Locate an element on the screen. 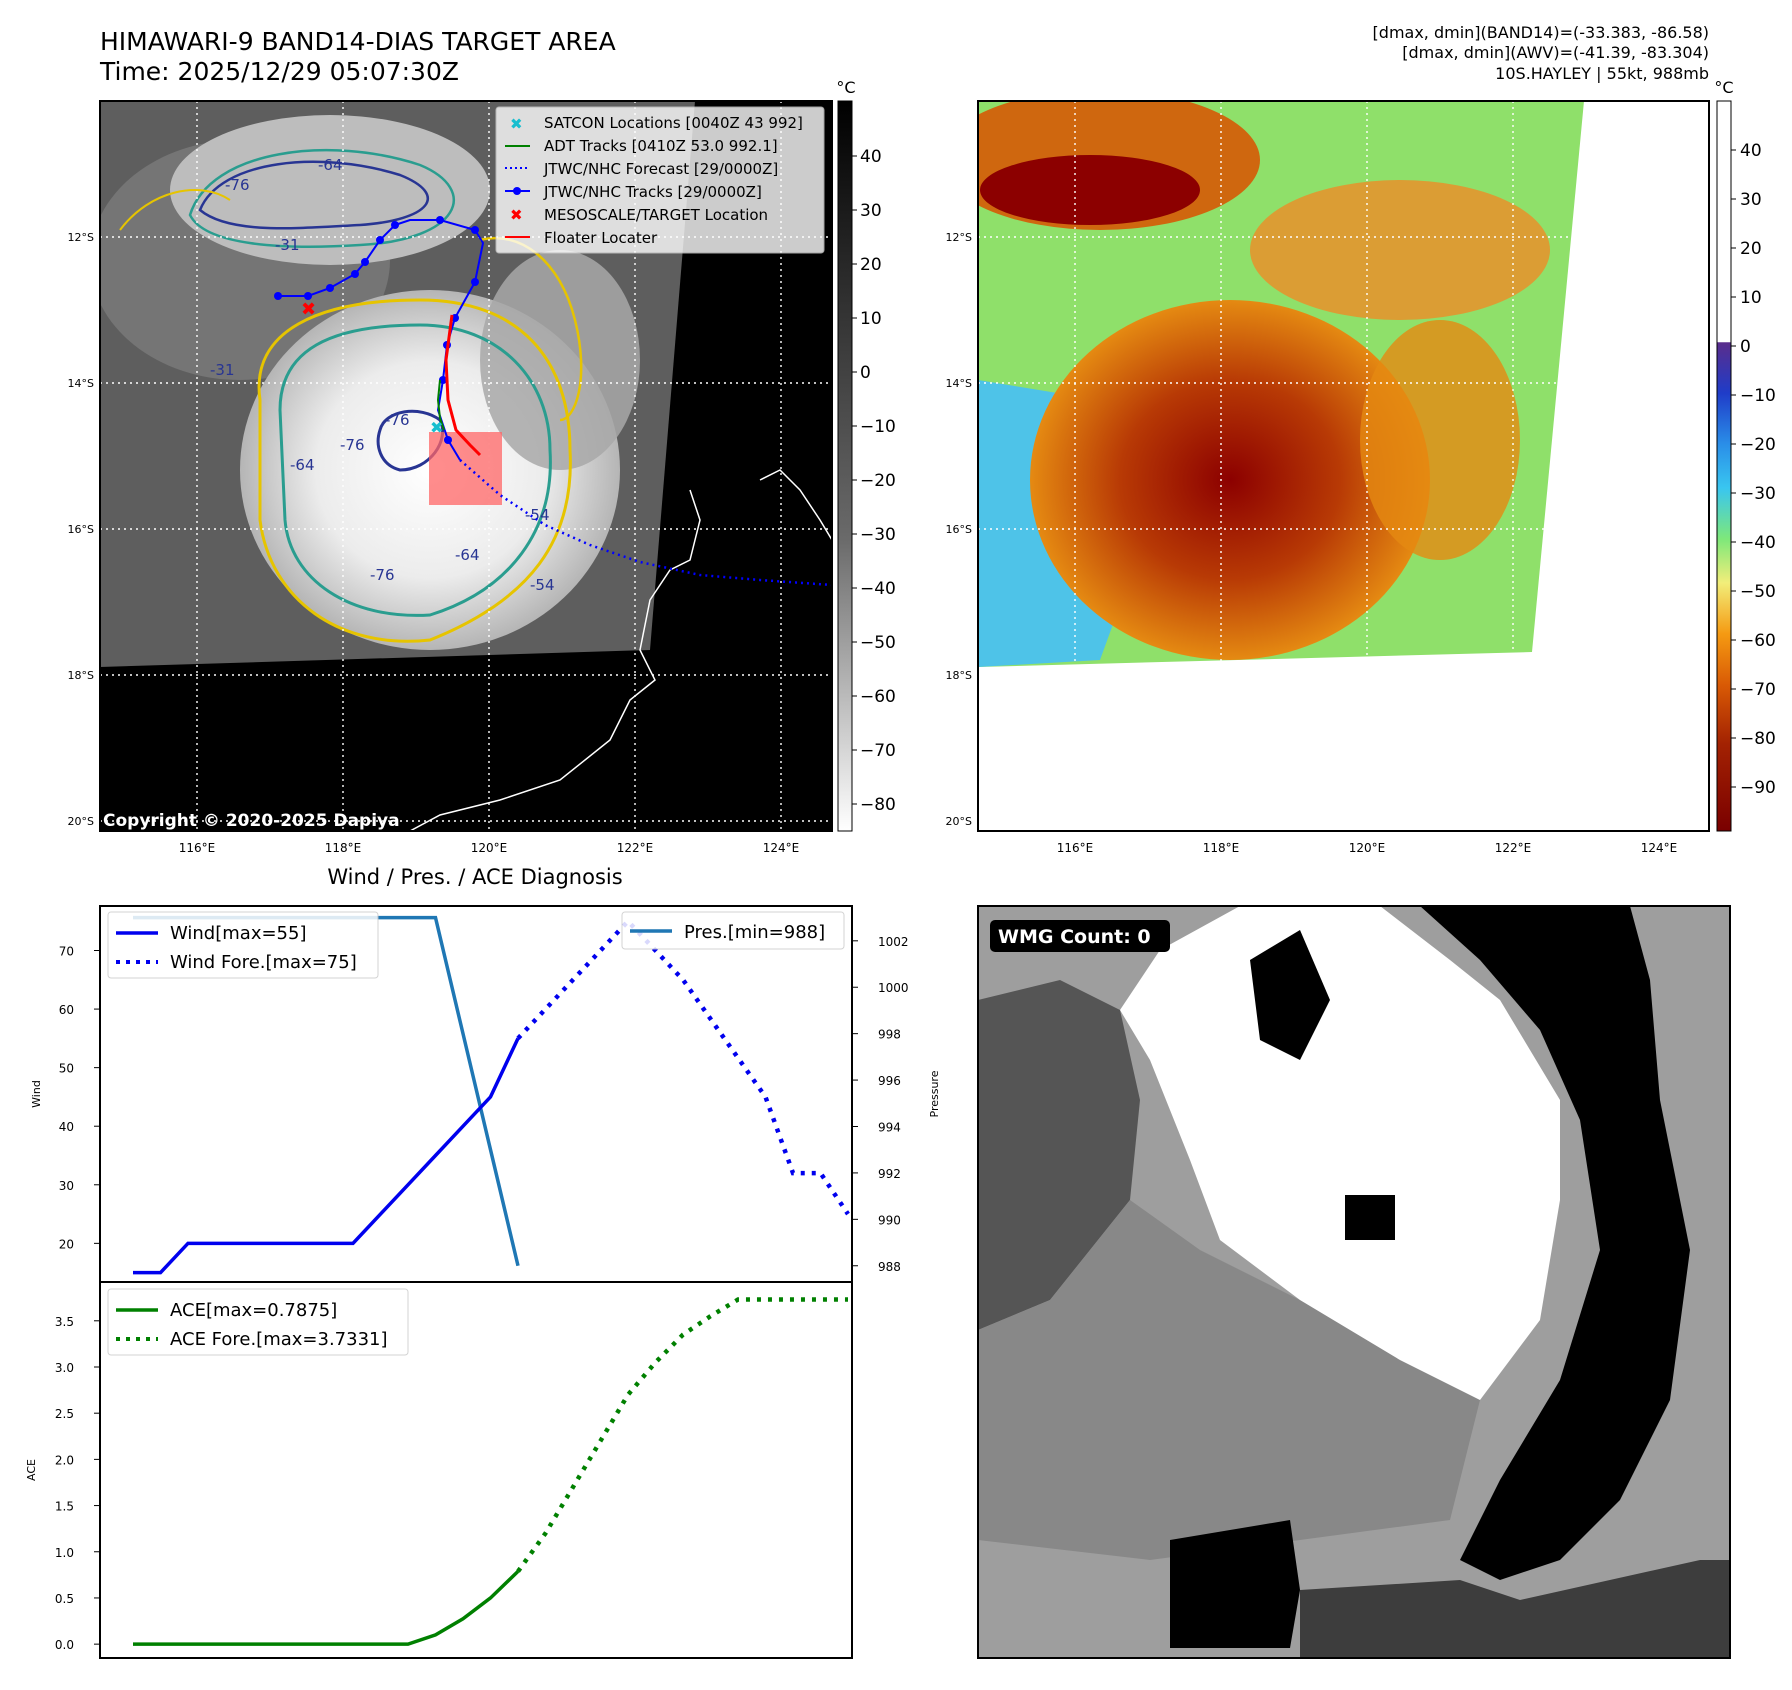 The width and height of the screenshot is (1792, 1690). map2-colorbar-tick-label: −10 is located at coordinates (1758, 396).